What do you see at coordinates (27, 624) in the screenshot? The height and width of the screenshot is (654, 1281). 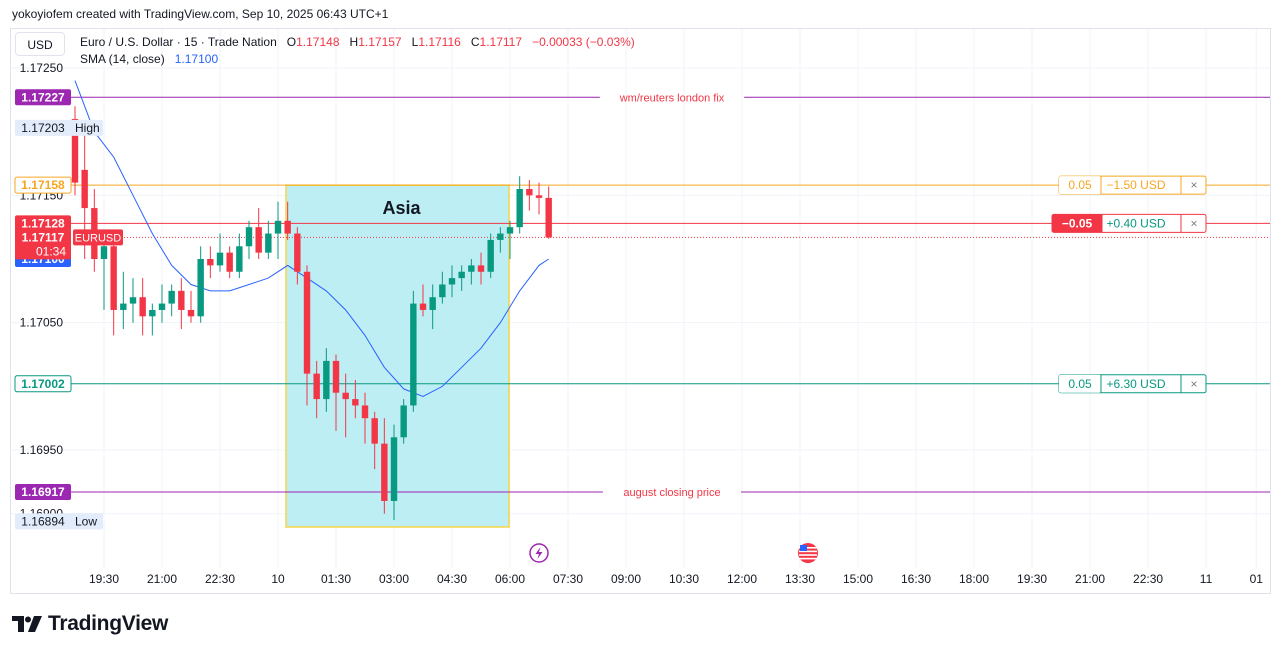 I see `tradingview-logo-icon` at bounding box center [27, 624].